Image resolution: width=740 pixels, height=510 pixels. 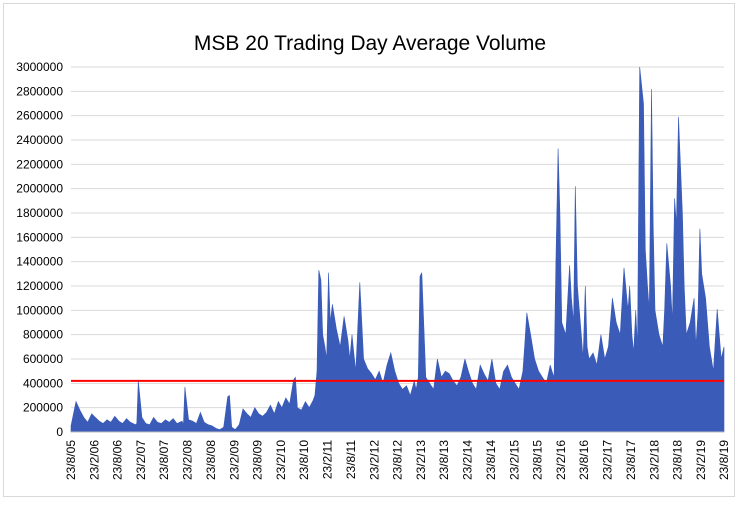 What do you see at coordinates (258, 460) in the screenshot?
I see `x-tick-label: 23/8/09` at bounding box center [258, 460].